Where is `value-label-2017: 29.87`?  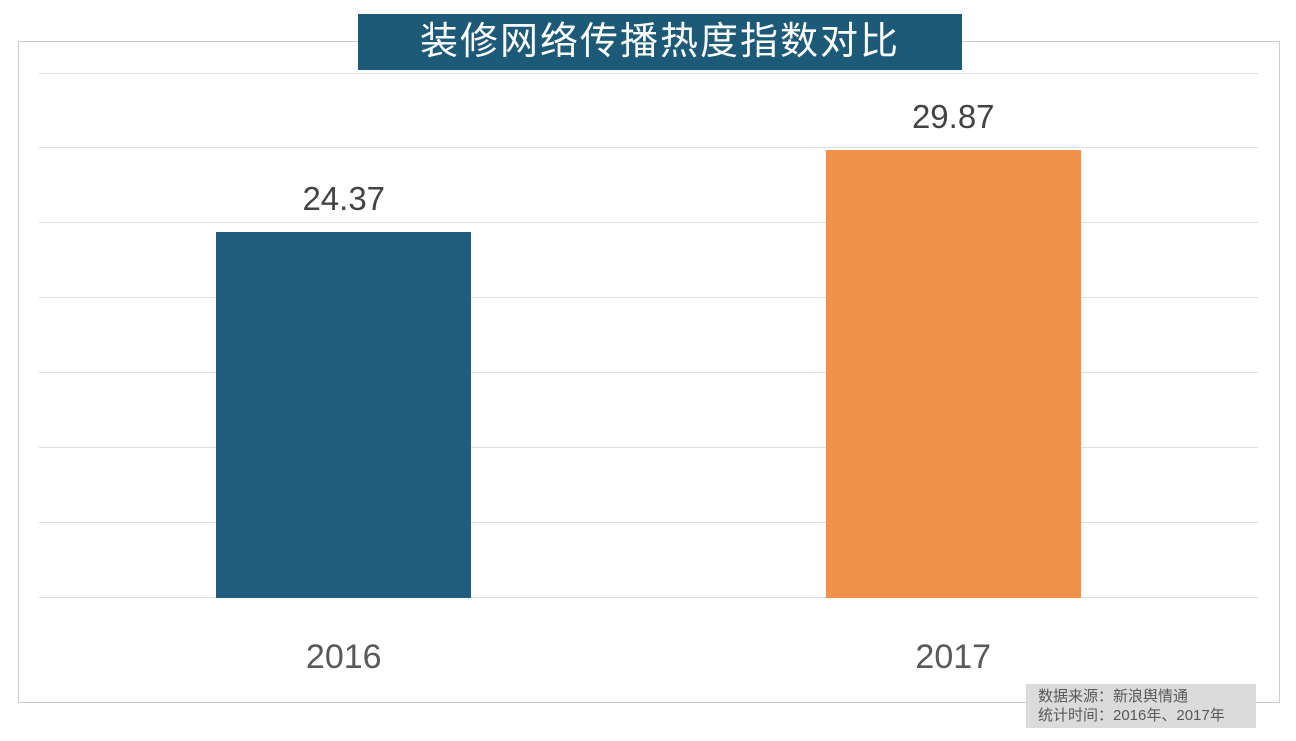
value-label-2017: 29.87 is located at coordinates (953, 116).